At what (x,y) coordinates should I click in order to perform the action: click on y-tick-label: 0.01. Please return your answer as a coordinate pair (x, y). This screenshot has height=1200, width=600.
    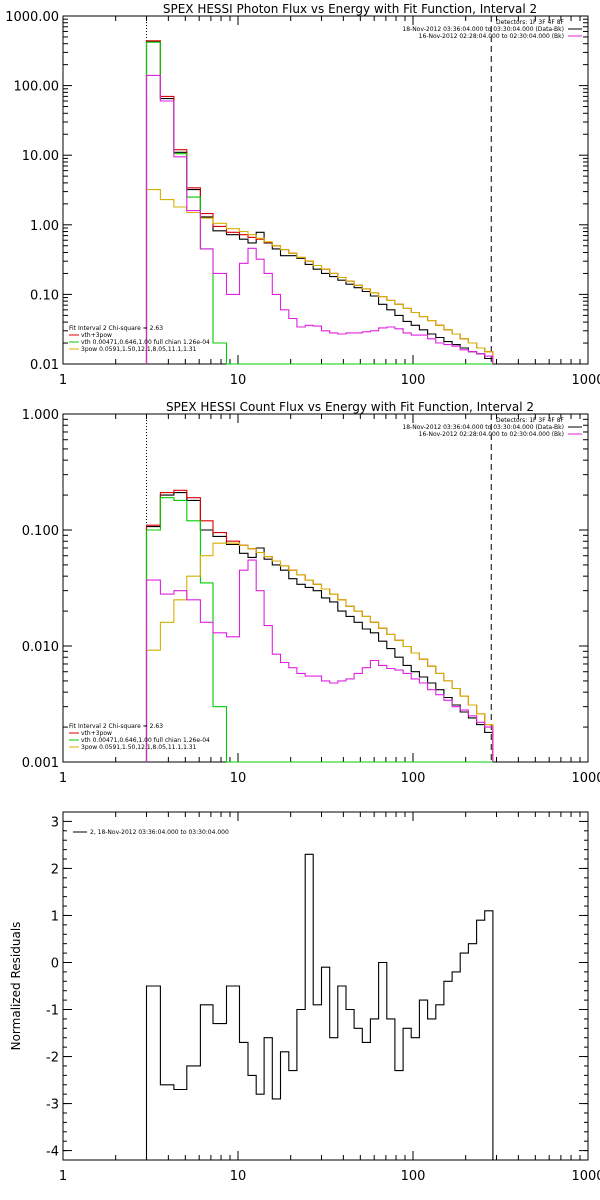
    Looking at the image, I should click on (44, 365).